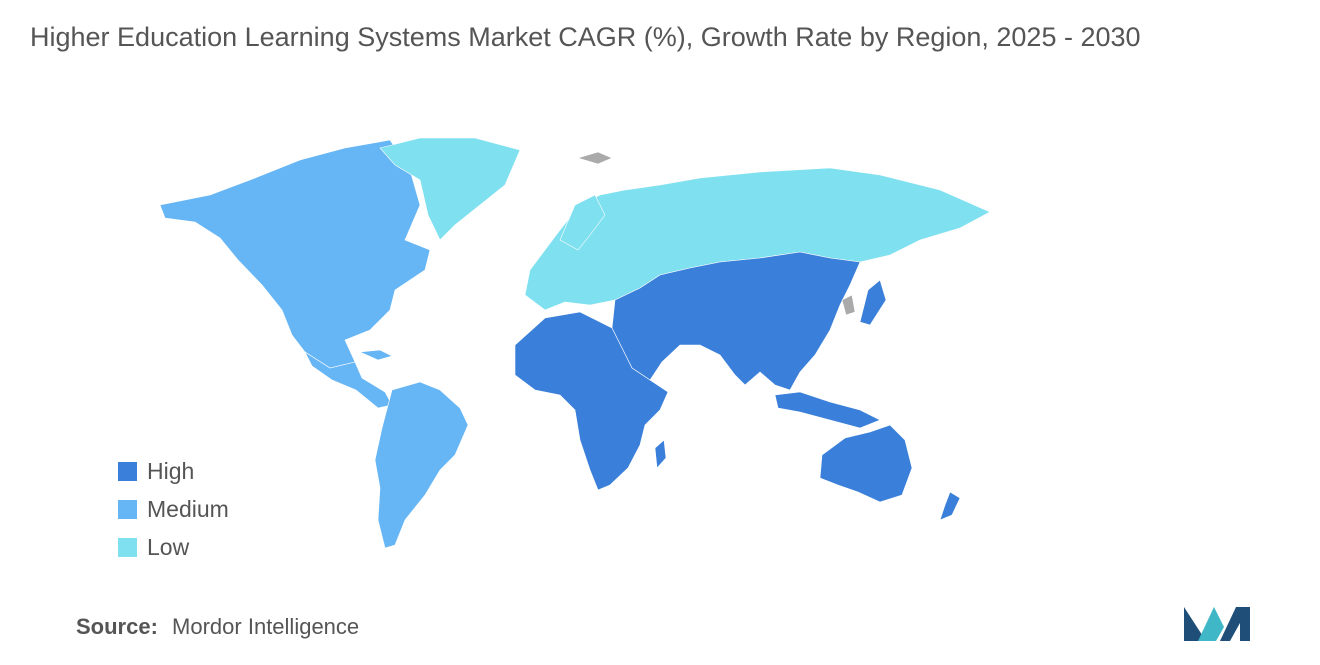  Describe the element at coordinates (1211, 624) in the screenshot. I see `logo-shape-mid` at that location.